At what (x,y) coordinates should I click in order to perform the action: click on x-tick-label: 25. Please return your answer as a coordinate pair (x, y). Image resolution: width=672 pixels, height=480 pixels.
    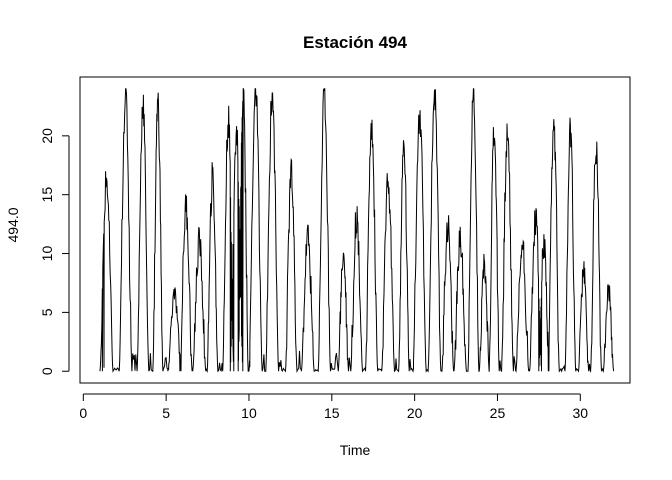
    Looking at the image, I should click on (498, 413).